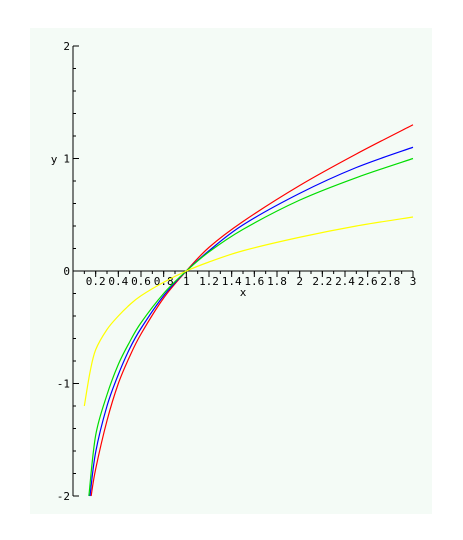  I want to click on x-tick-label: 2.4, so click(345, 281).